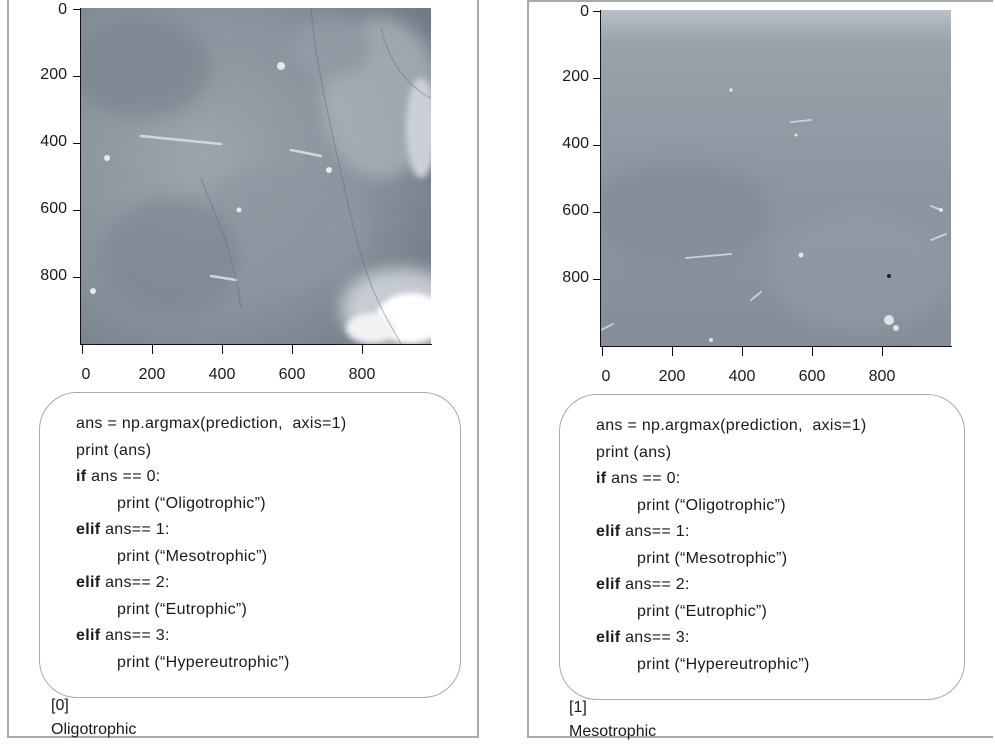 This screenshot has width=995, height=744. What do you see at coordinates (94, 729) in the screenshot?
I see `output-class: Oligotrophic` at bounding box center [94, 729].